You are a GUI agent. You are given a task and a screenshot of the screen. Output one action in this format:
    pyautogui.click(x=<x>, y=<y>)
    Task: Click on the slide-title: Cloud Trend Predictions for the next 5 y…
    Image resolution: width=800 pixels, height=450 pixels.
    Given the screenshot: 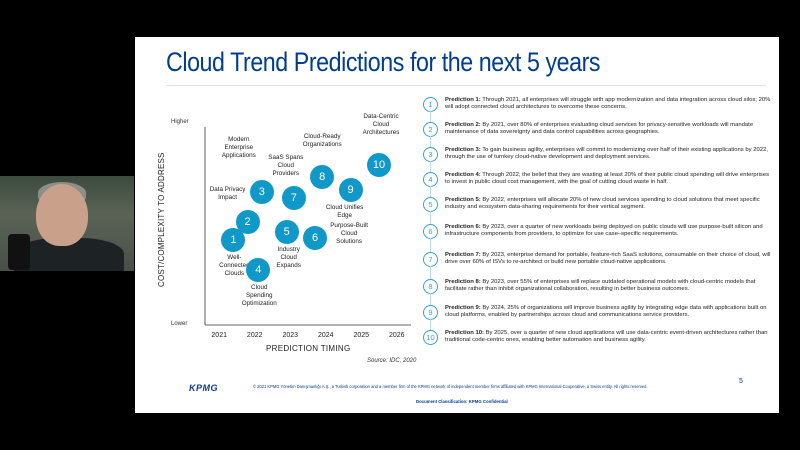 What is the action you would take?
    pyautogui.click(x=383, y=62)
    